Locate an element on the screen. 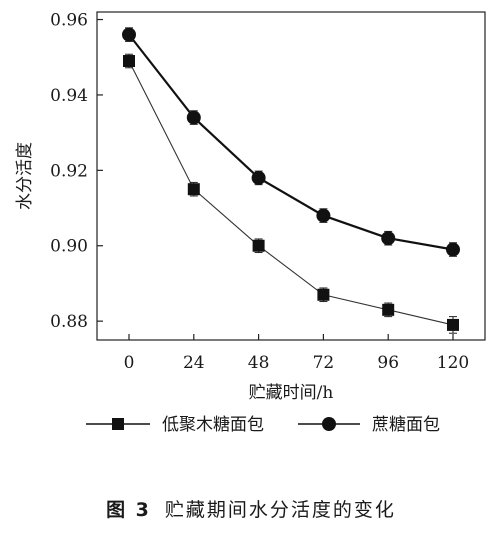 The height and width of the screenshot is (540, 502). legend-item-1: 低聚木糖面包 is located at coordinates (175, 425).